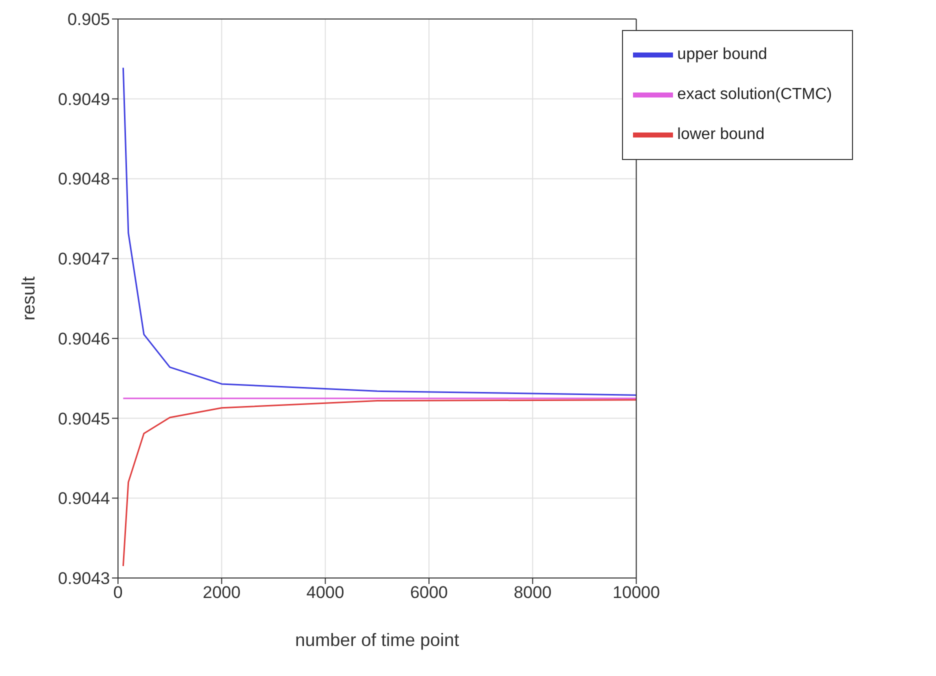 This screenshot has width=936, height=676. I want to click on legend-label: exact solution(CTMC), so click(754, 95).